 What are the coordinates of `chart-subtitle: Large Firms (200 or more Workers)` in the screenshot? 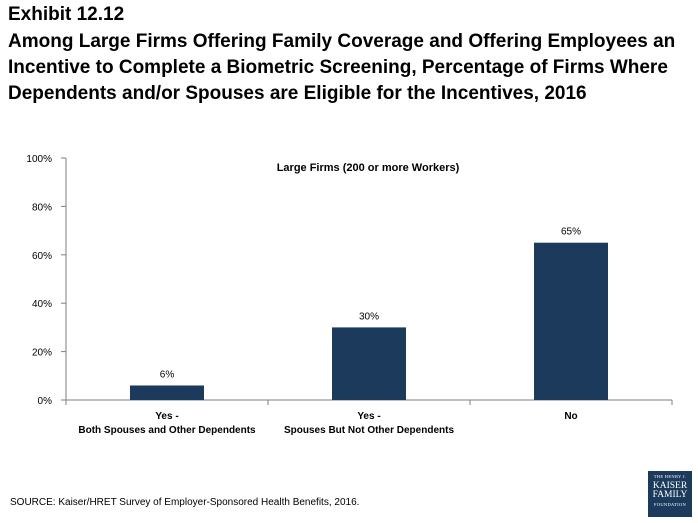 It's located at (368, 168).